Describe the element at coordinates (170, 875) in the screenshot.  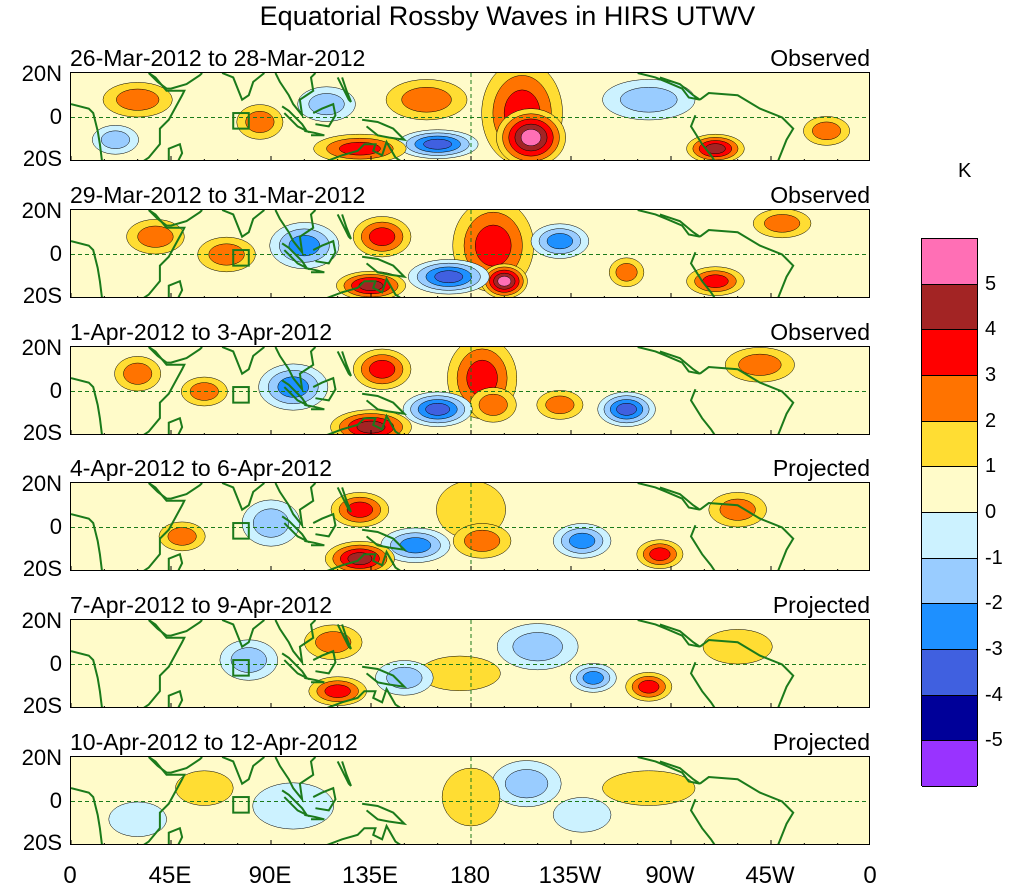
I see `lon-tick-label: 45E` at that location.